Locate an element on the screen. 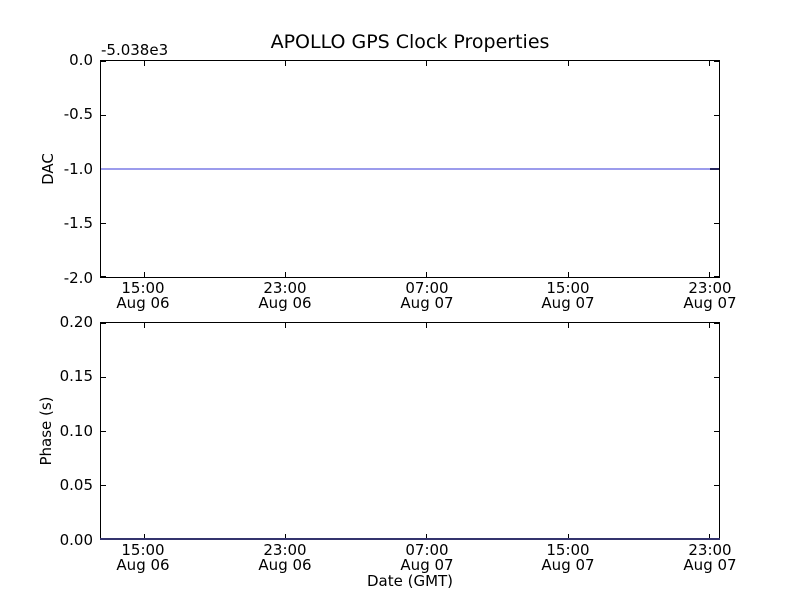 This screenshot has width=800, height=600. dac-y-axis-label: DAC is located at coordinates (48, 169).